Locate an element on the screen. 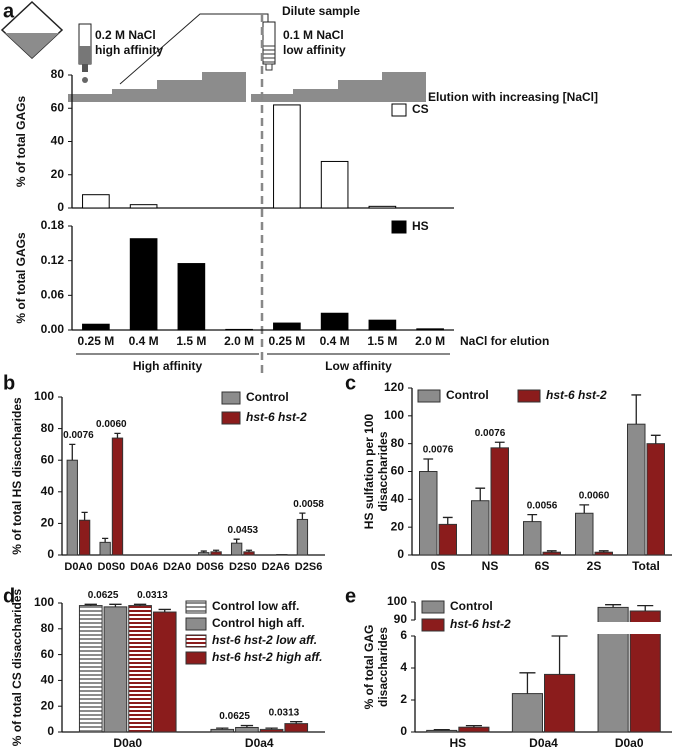  legend-label: Control low aff. is located at coordinates (255, 606).